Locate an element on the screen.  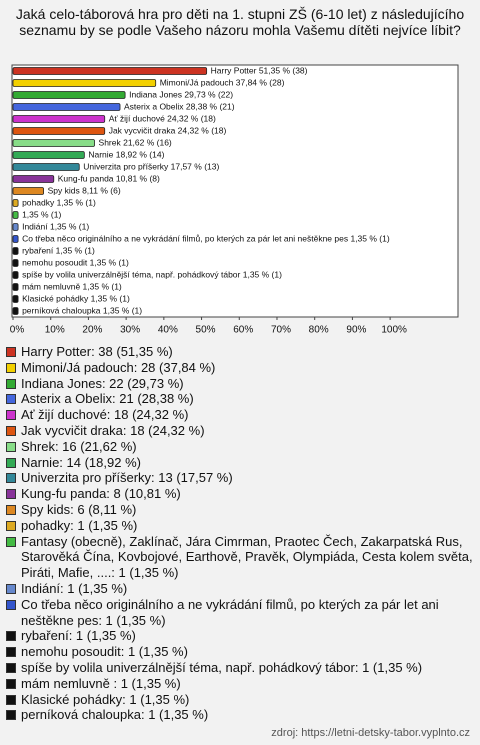
legend-label: Spy kids: 6 (8,11 %) is located at coordinates (79, 509).